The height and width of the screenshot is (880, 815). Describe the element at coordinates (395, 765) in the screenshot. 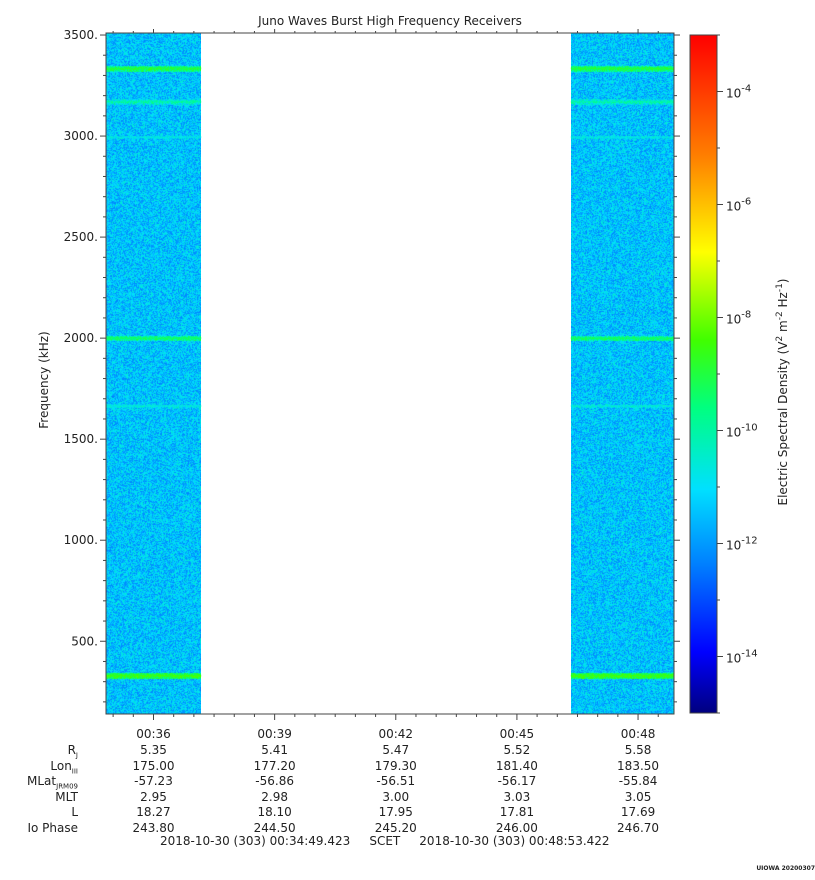

I see `ephem-value: 179.30` at that location.